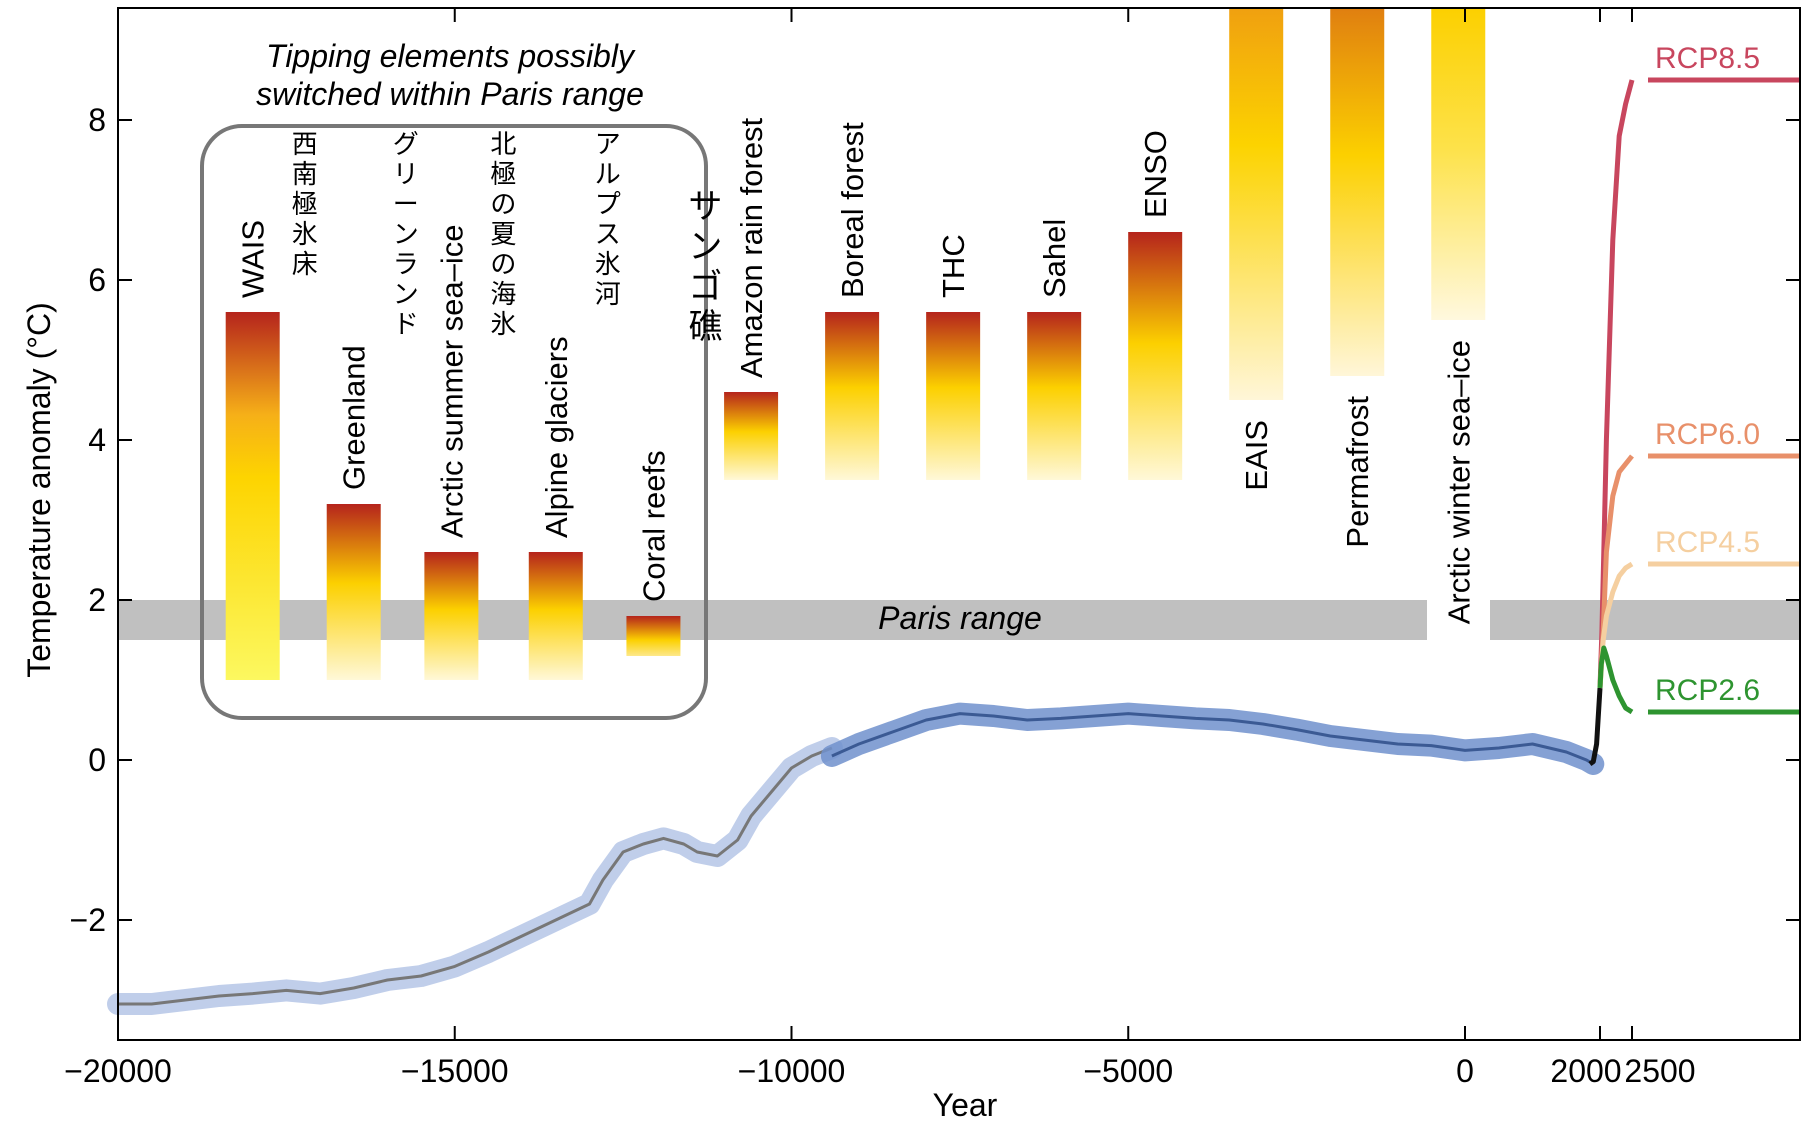 The image size is (1810, 1126). What do you see at coordinates (1707, 434) in the screenshot?
I see `series-name-label: RCP6.0` at bounding box center [1707, 434].